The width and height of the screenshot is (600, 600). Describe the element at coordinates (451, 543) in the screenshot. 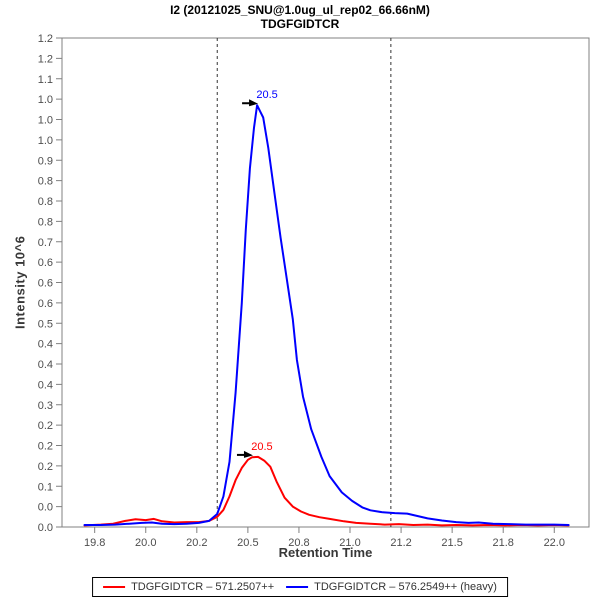

I see `x-tick-label: 21.5` at that location.